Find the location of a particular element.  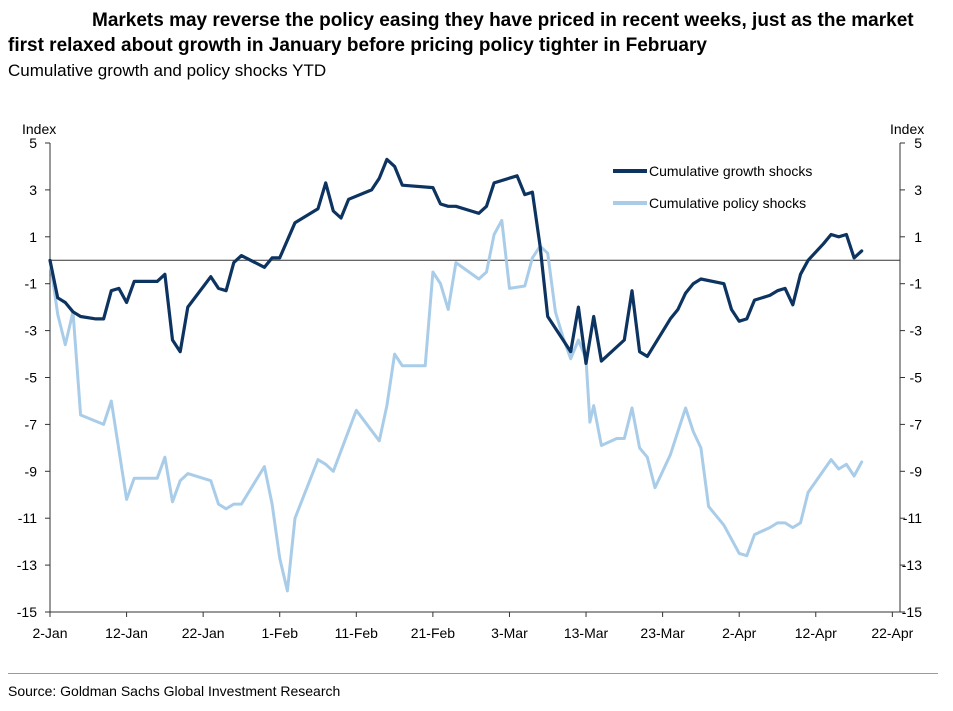

y-tick-label-left: -3 is located at coordinates (31, 331).